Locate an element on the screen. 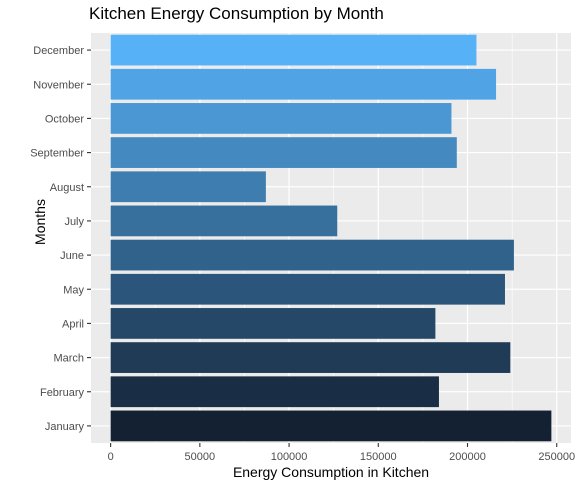 This screenshot has height=489, width=583. bar-december is located at coordinates (293, 50).